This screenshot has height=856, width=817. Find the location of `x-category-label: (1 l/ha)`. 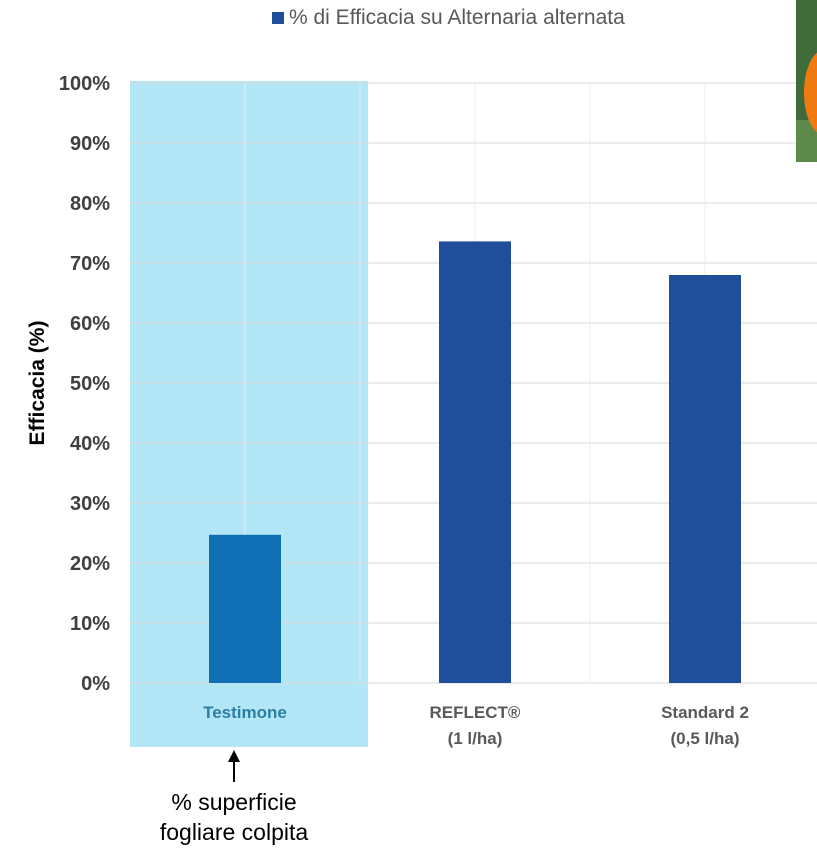

x-category-label: (1 l/ha) is located at coordinates (475, 738).